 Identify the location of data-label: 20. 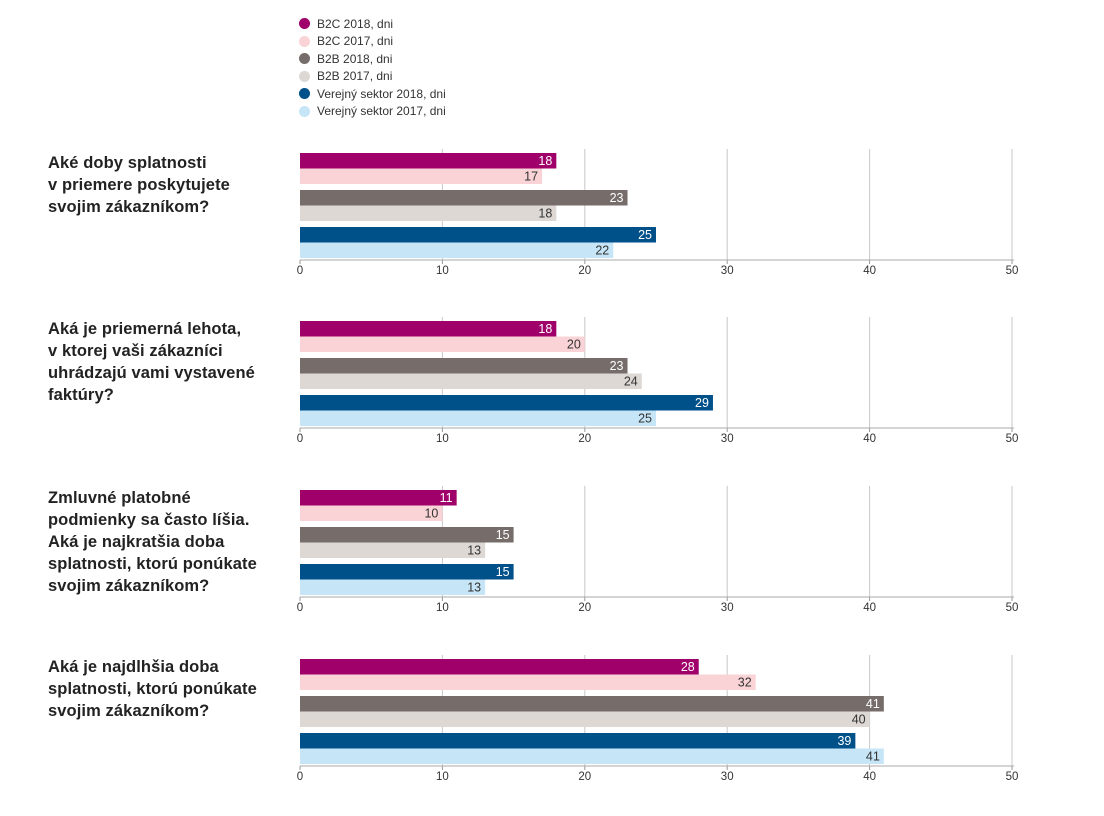
(574, 345).